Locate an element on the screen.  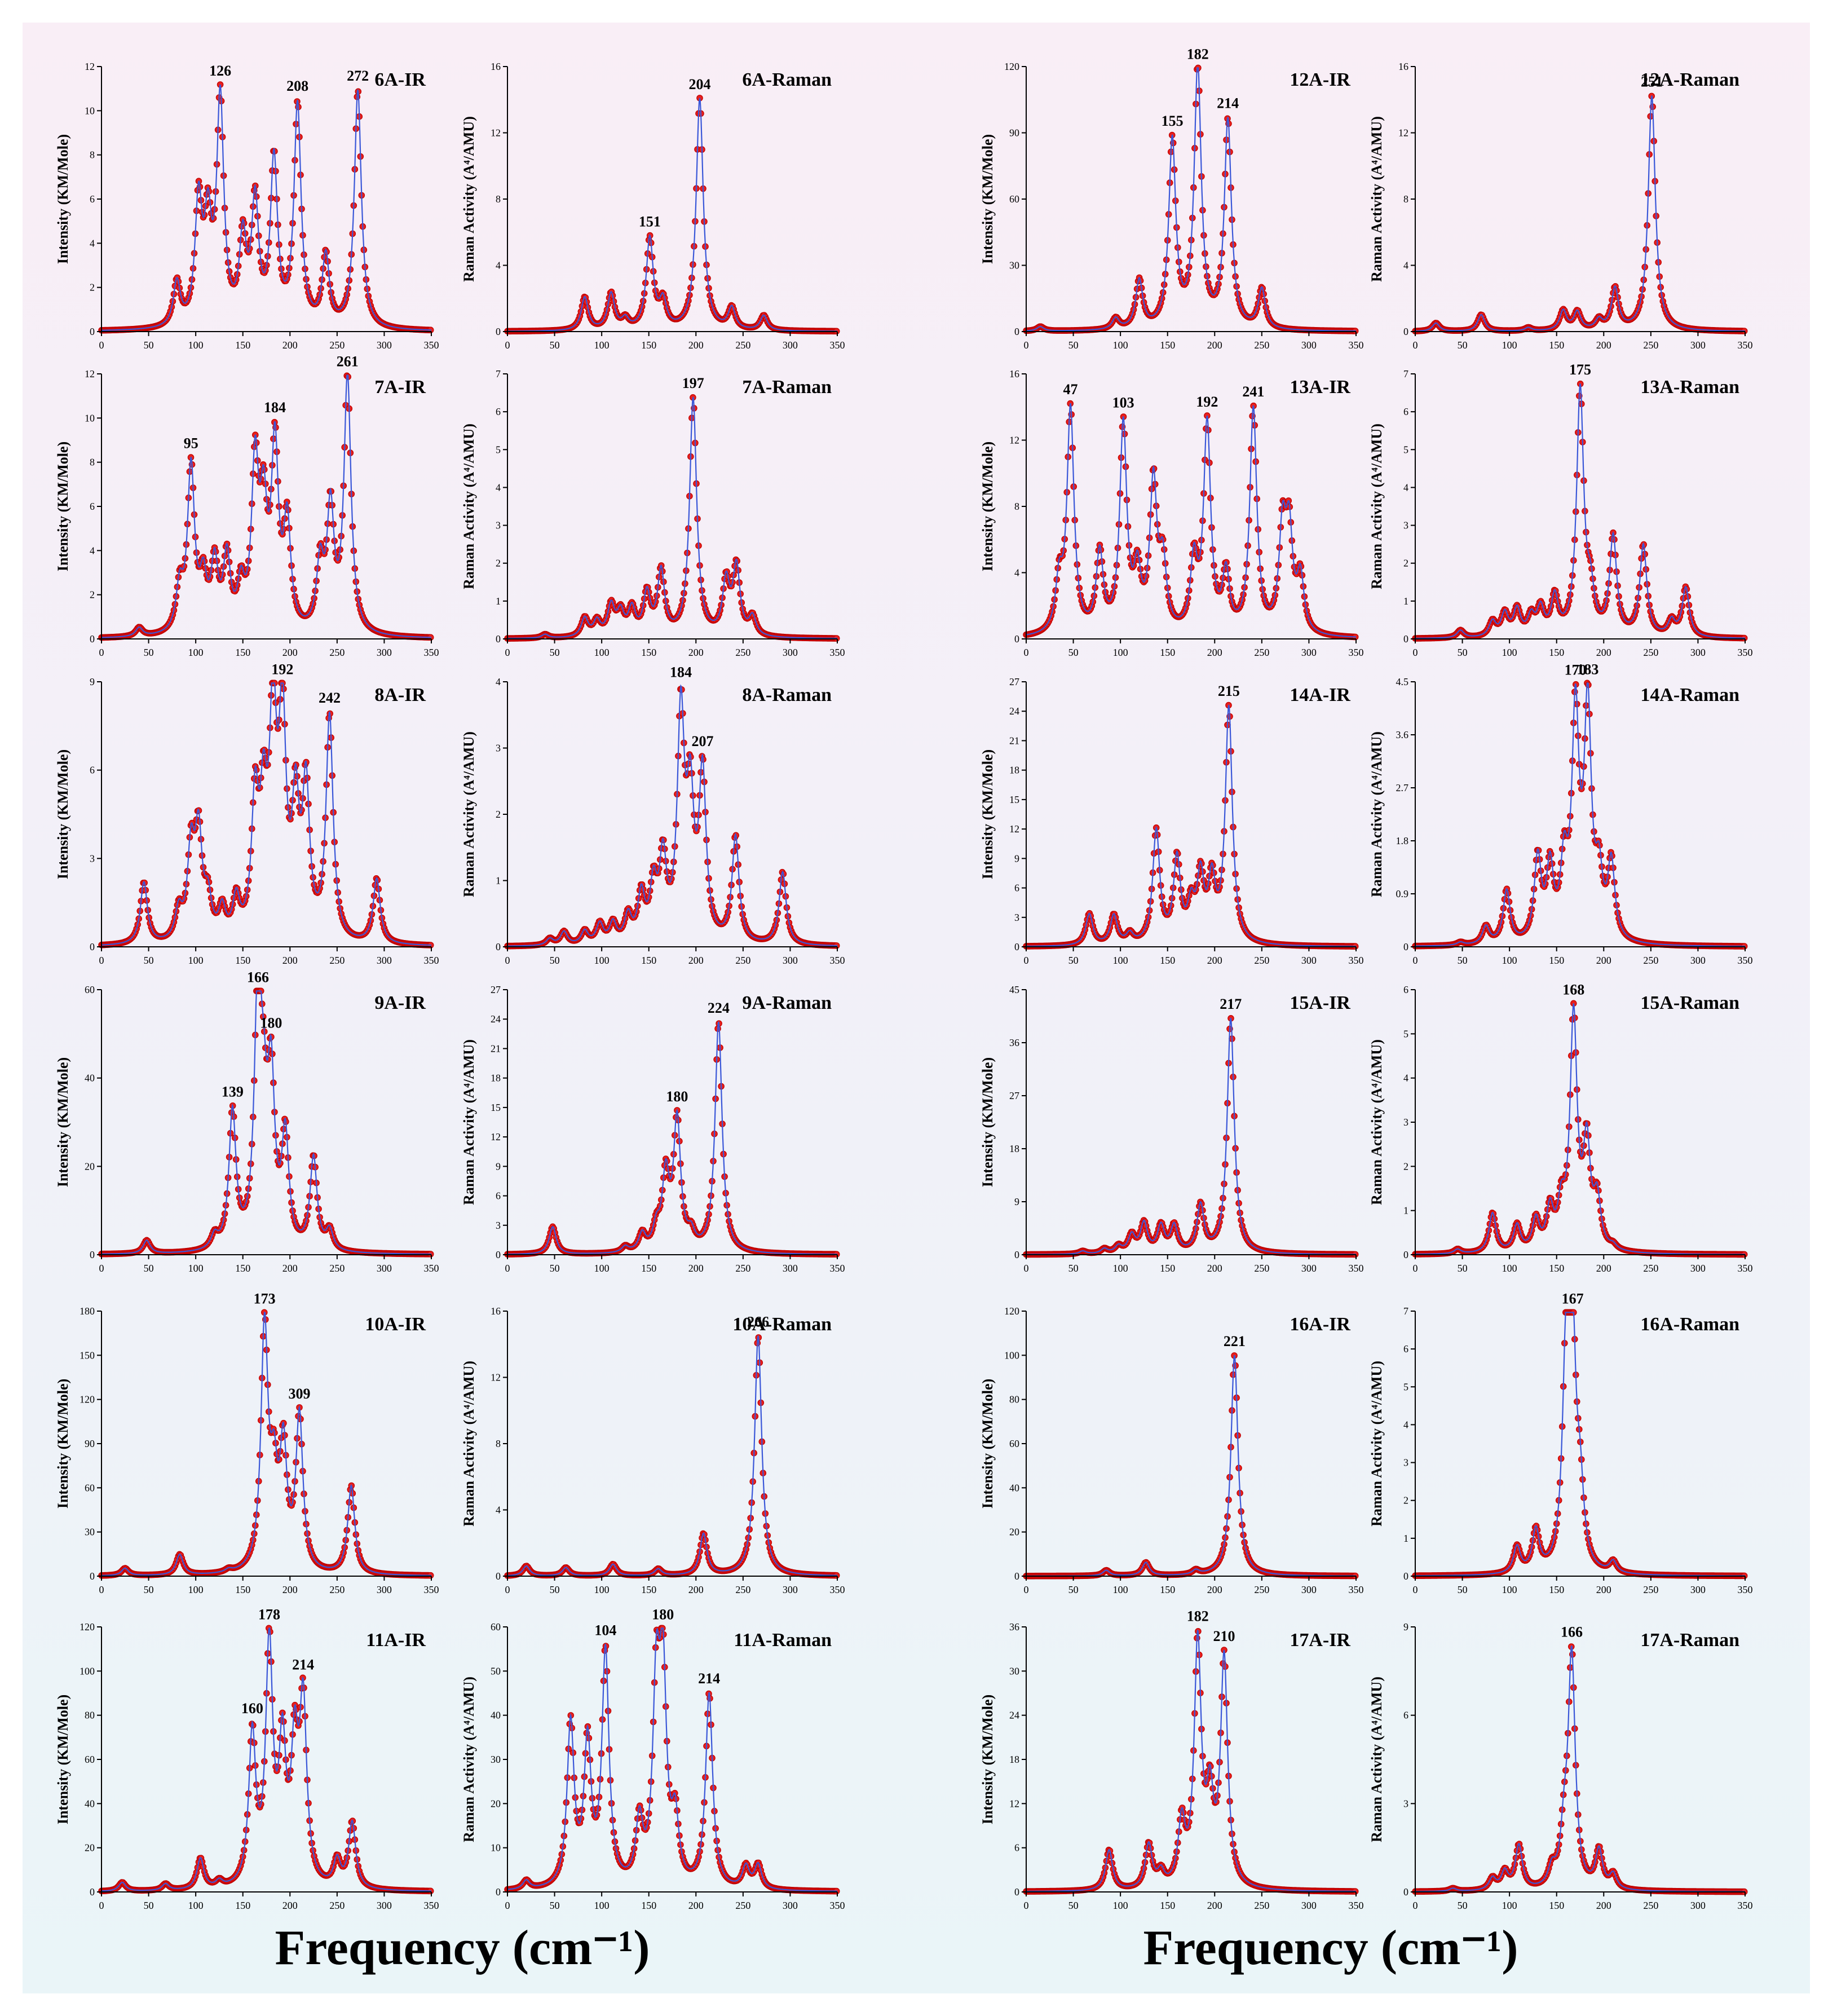
peak-label: 261 is located at coordinates (348, 361).